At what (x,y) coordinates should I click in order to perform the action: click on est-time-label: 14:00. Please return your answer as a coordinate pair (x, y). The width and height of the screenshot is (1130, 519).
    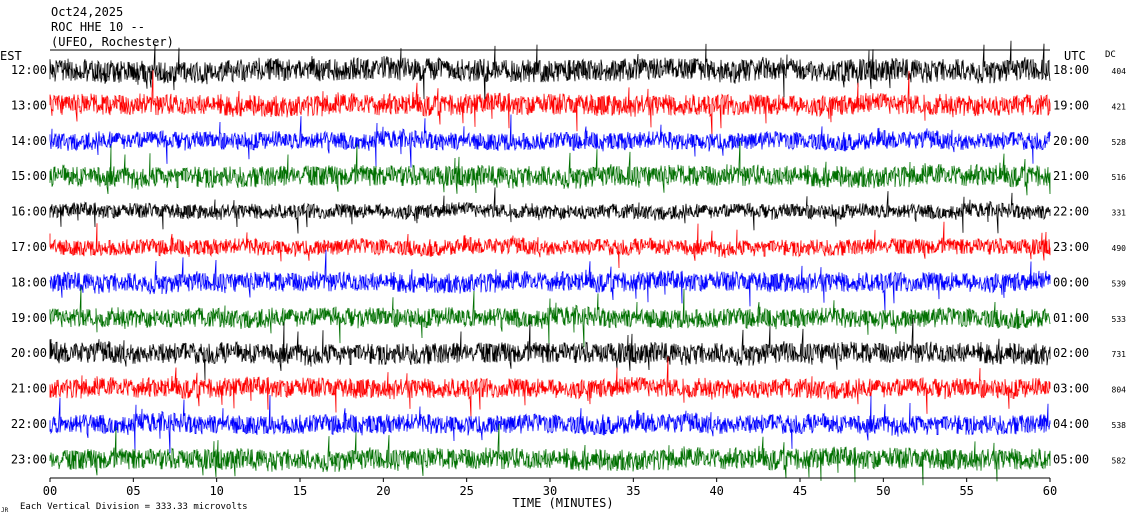
    Looking at the image, I should click on (29, 141).